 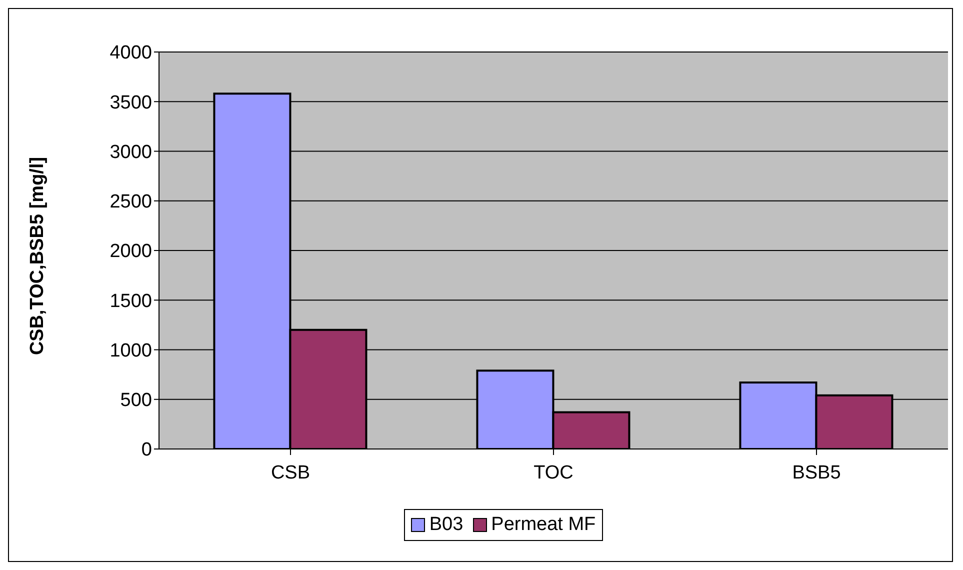 I want to click on x-tick-label: TOC, so click(x=554, y=473).